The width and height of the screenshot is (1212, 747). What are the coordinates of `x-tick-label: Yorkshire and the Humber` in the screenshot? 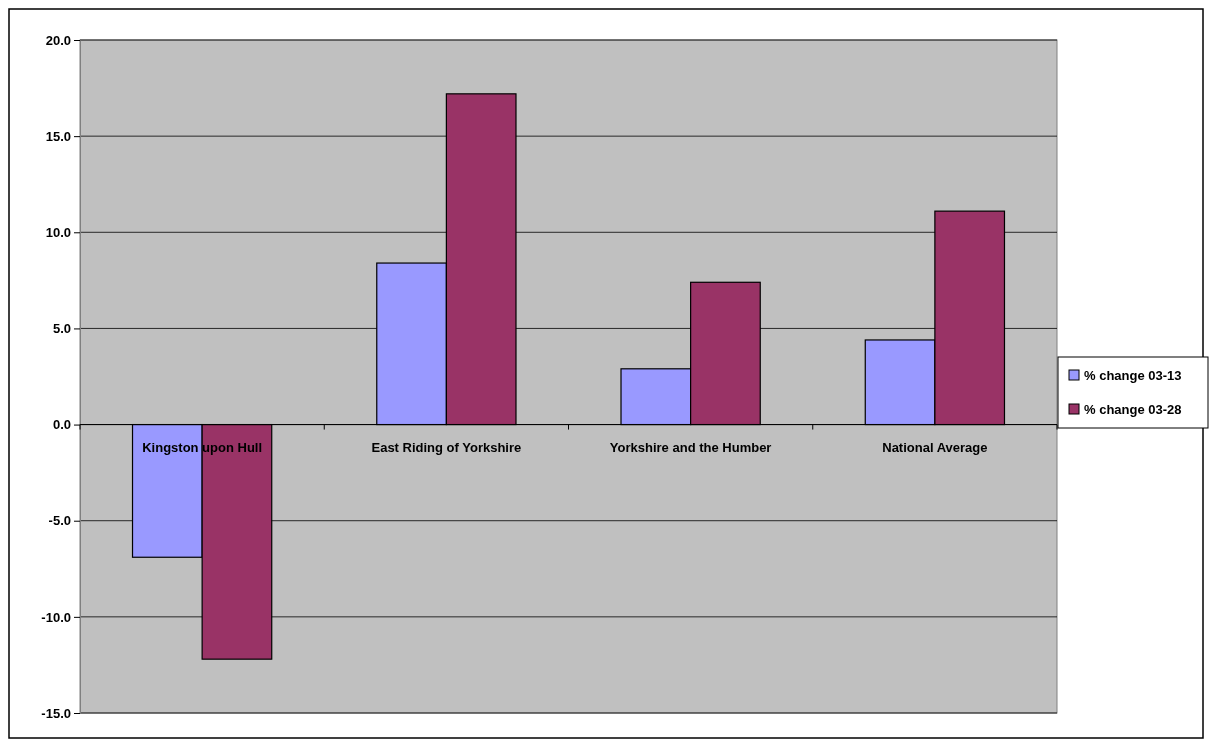 It's located at (690, 448).